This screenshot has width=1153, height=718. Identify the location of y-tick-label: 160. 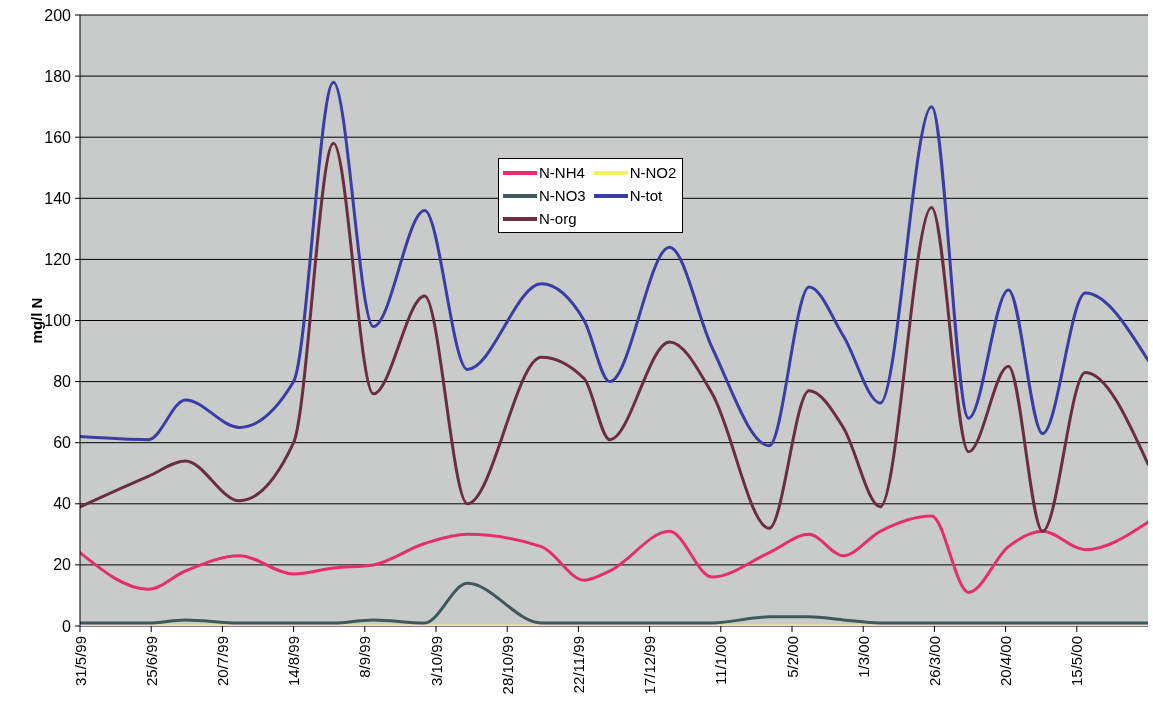
(58, 137).